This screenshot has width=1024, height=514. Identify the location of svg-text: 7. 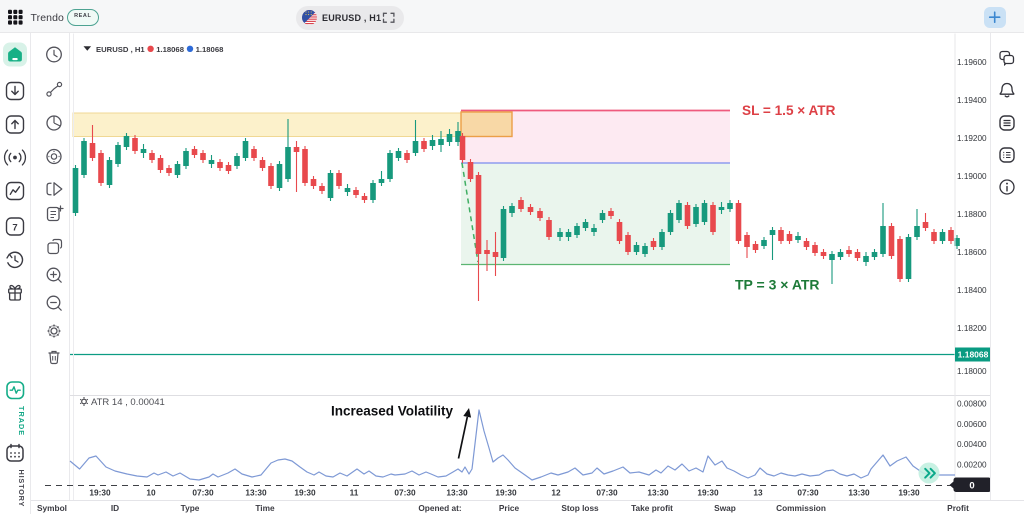
(14, 228).